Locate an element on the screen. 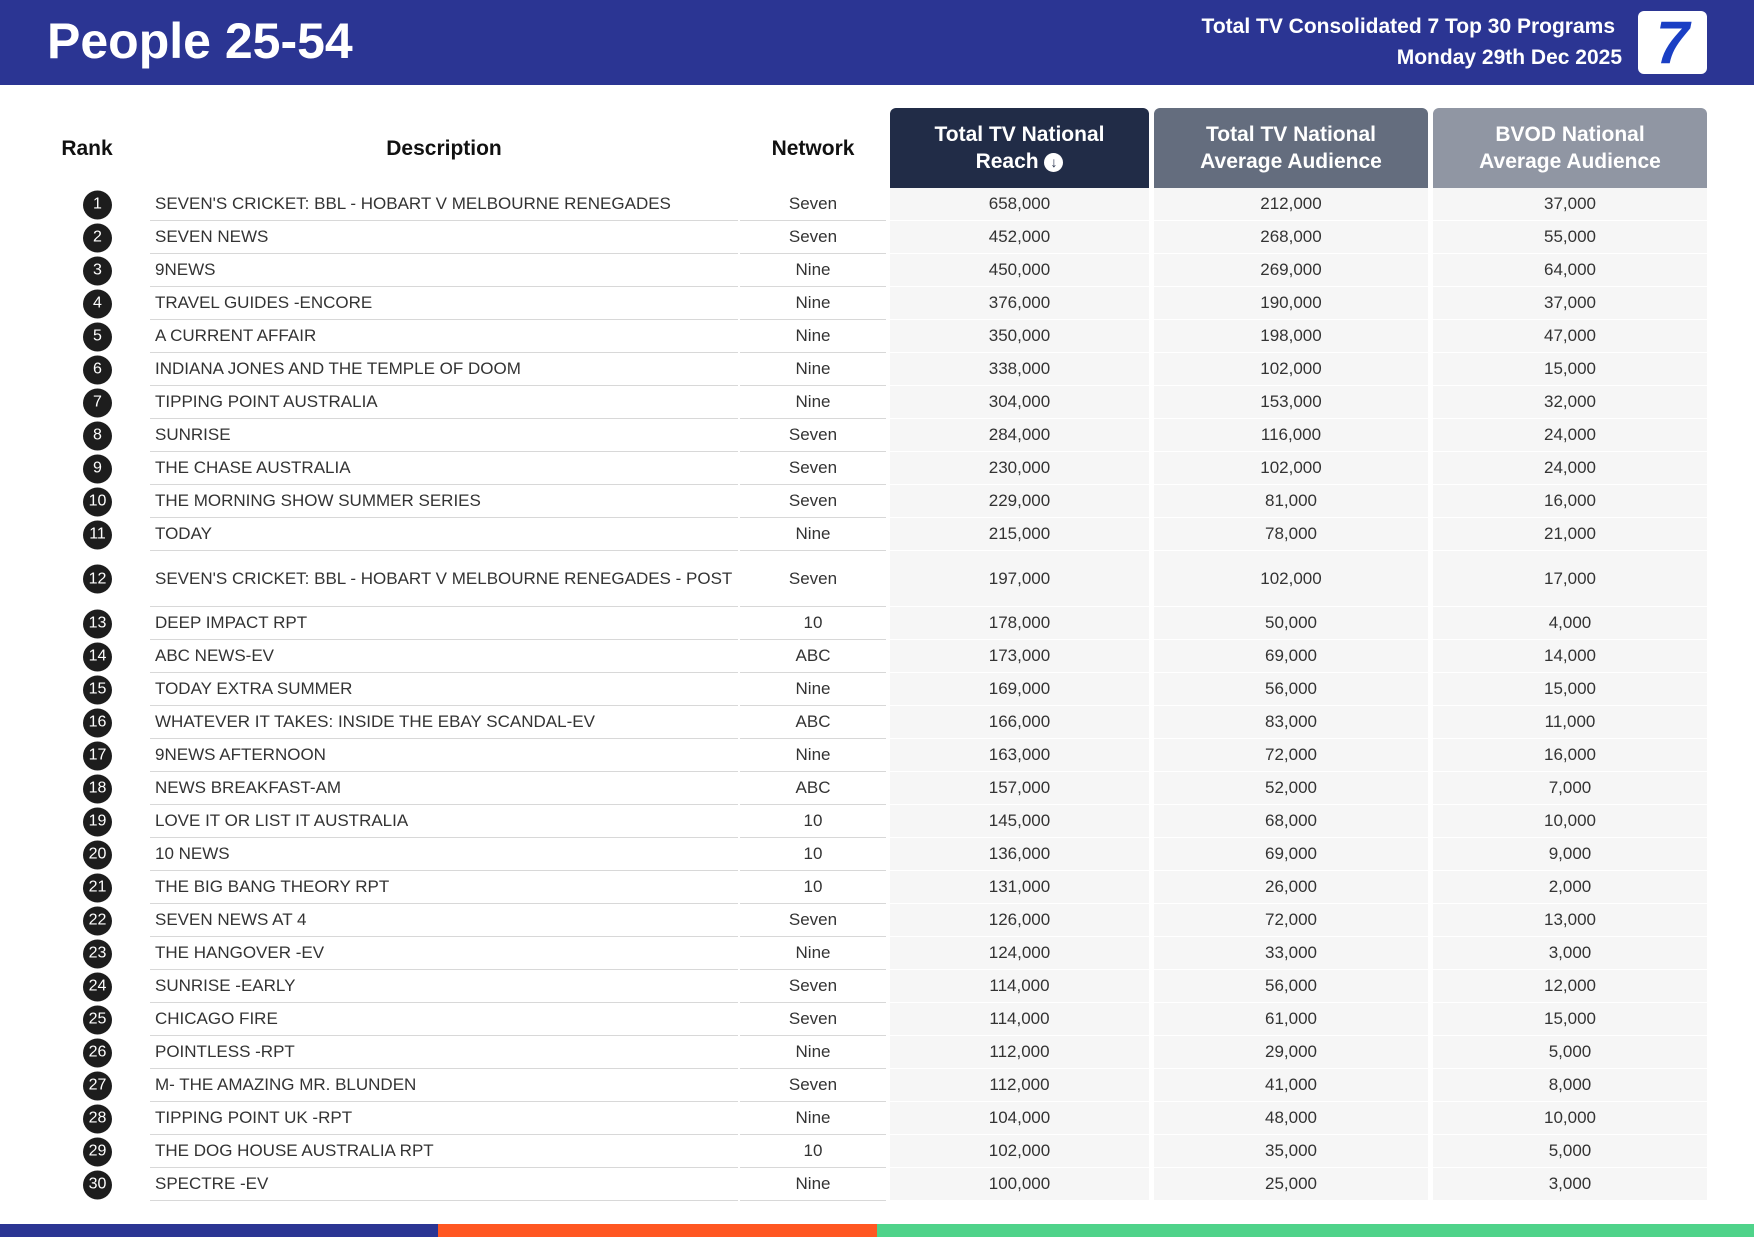 This screenshot has width=1754, height=1241. report-subtitle: Total TV Consolidated 7 Top 30 Programs is located at coordinates (1408, 26).